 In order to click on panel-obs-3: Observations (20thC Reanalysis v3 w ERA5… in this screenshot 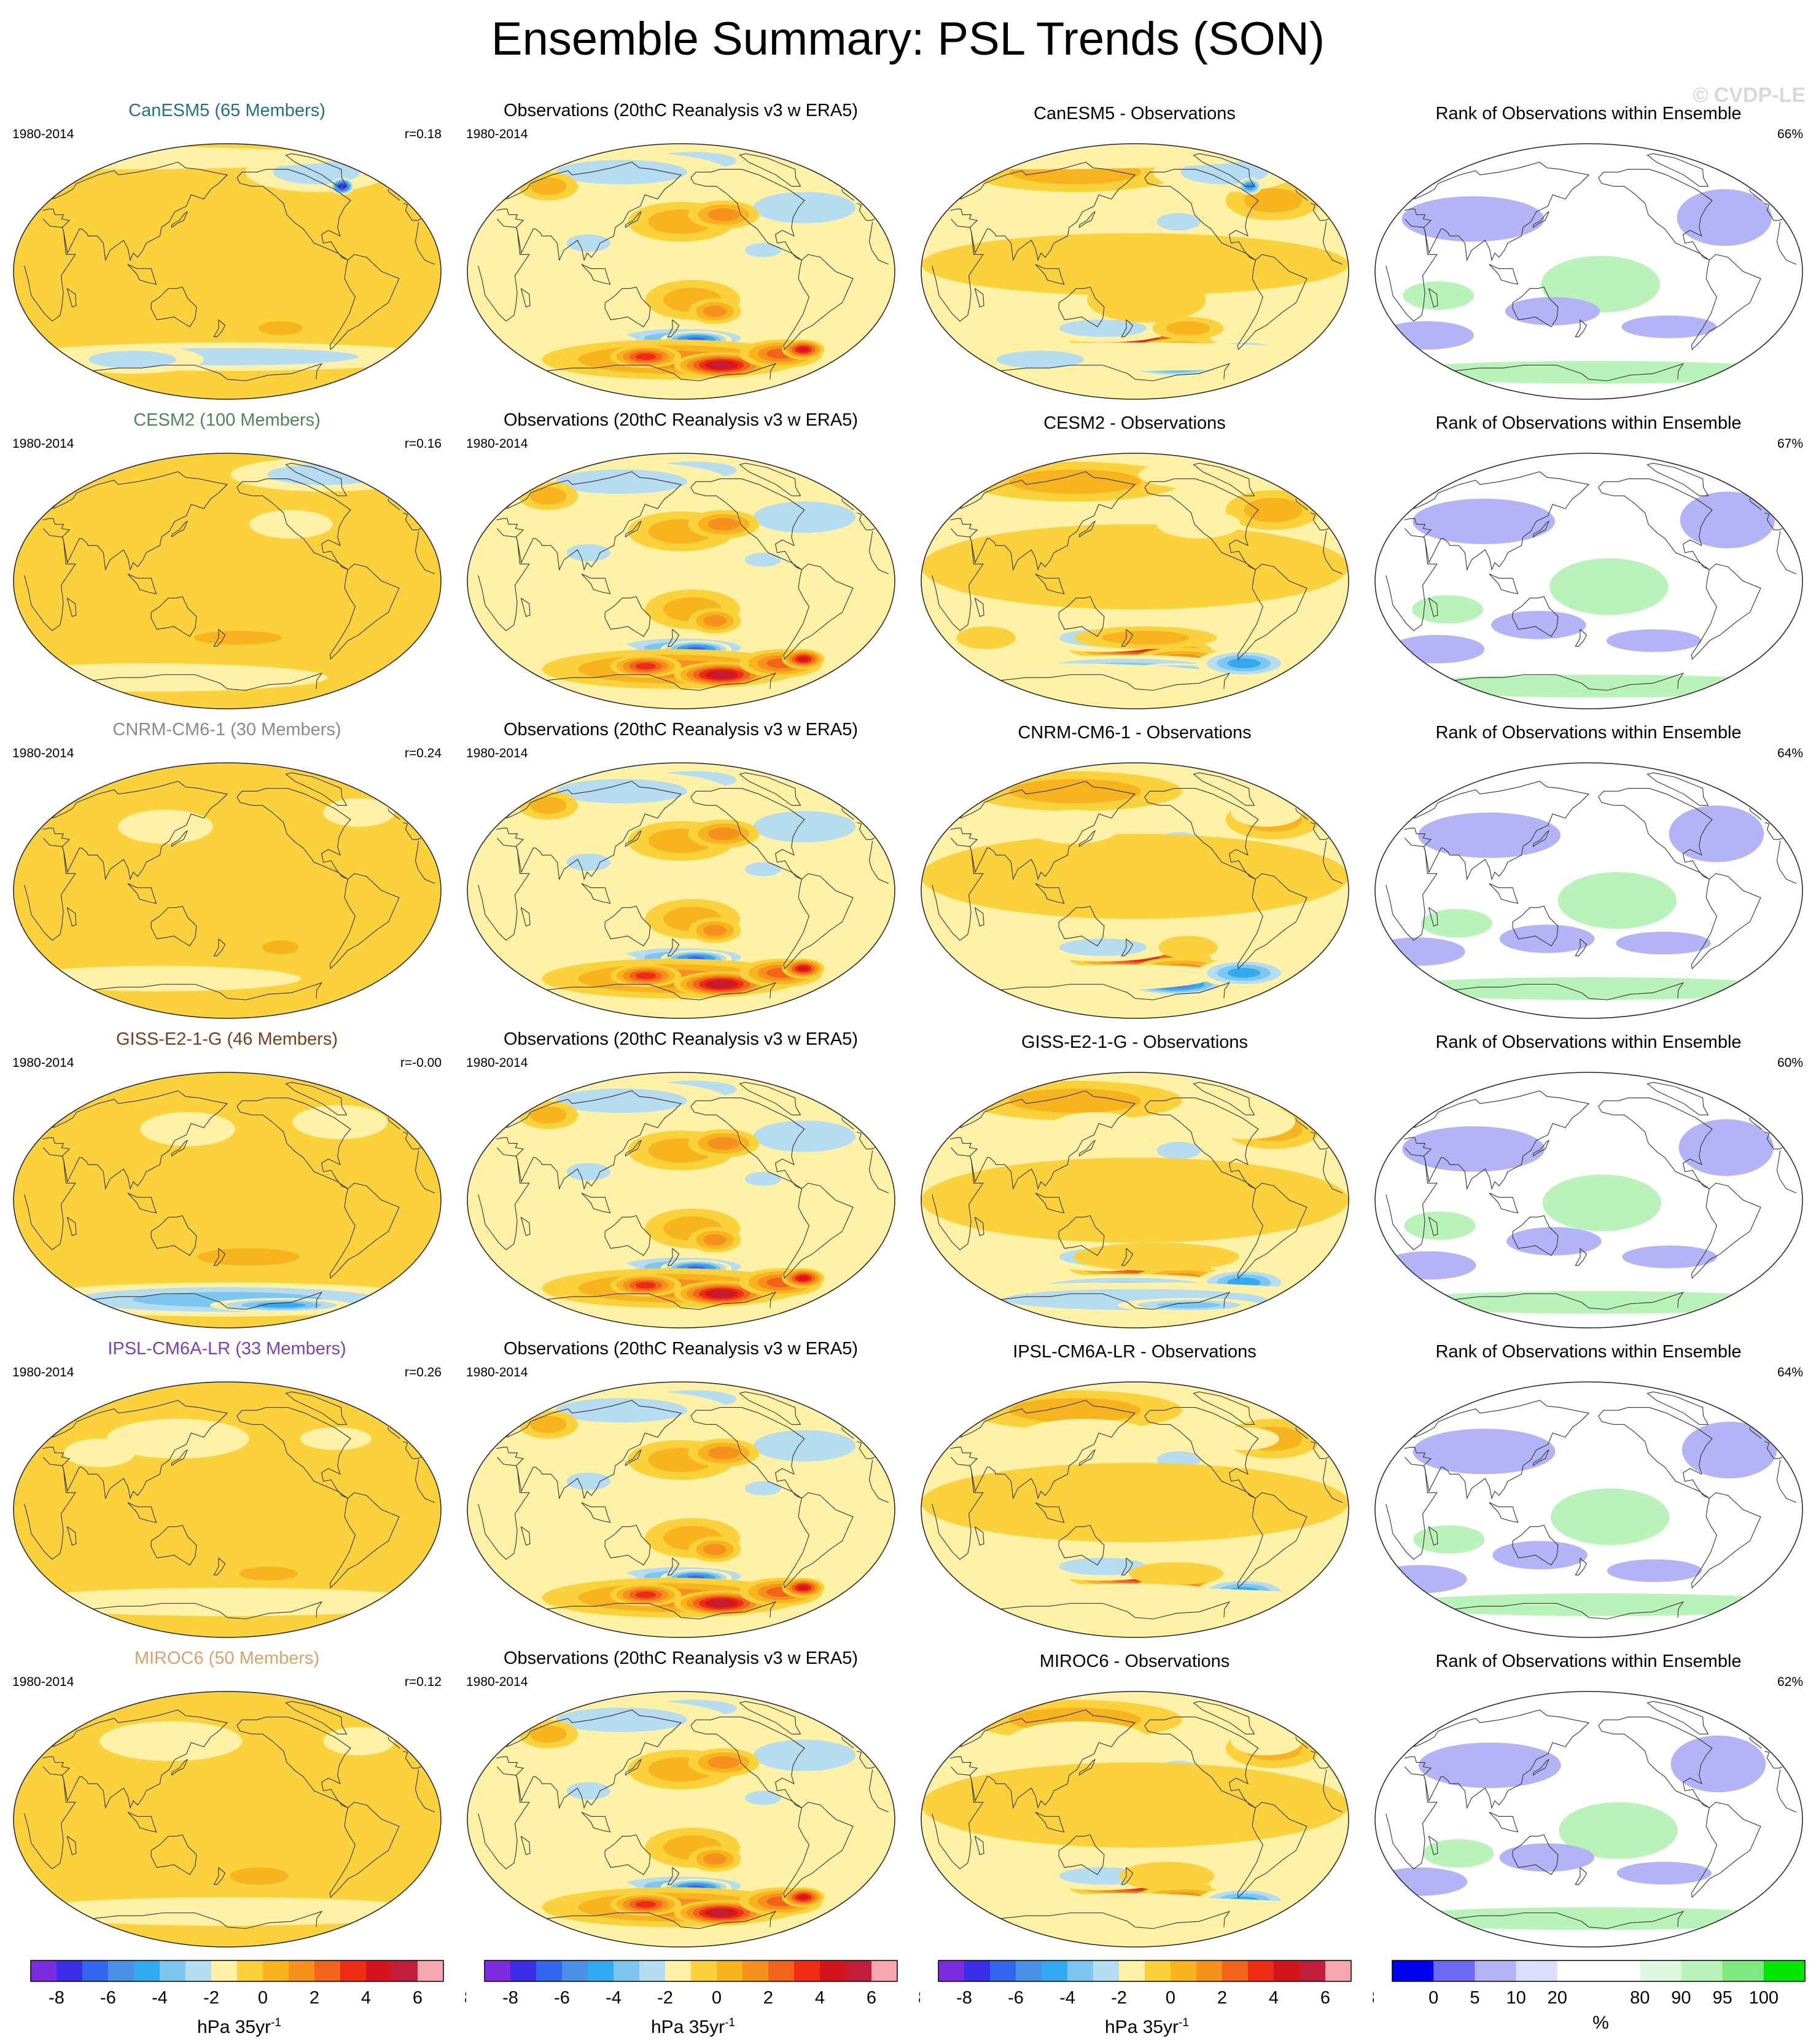, I will do `click(681, 1181)`.